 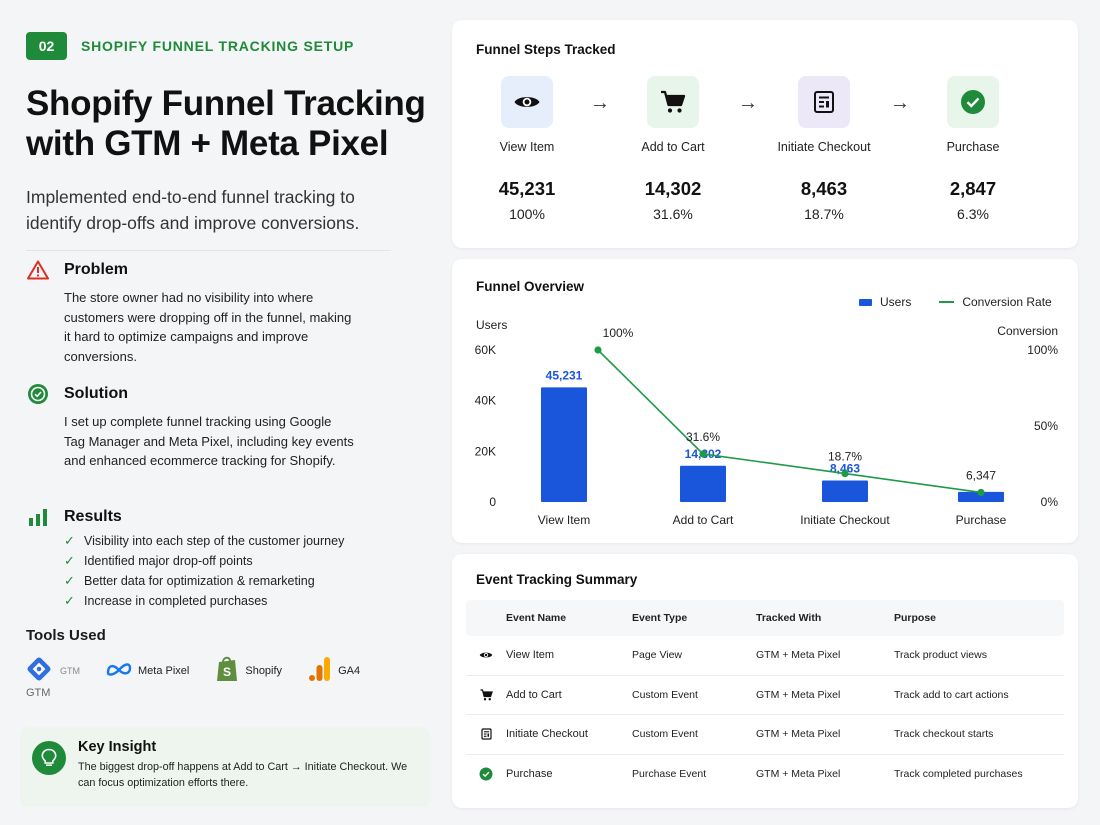 I want to click on y-axis-title: Users, so click(x=491, y=325).